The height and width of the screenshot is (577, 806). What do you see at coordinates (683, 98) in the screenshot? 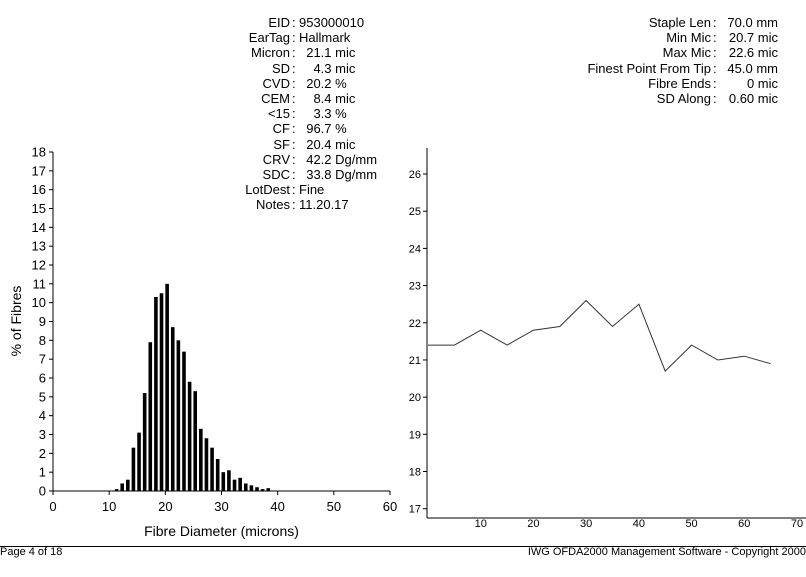
I see `stat-label: SD Along` at bounding box center [683, 98].